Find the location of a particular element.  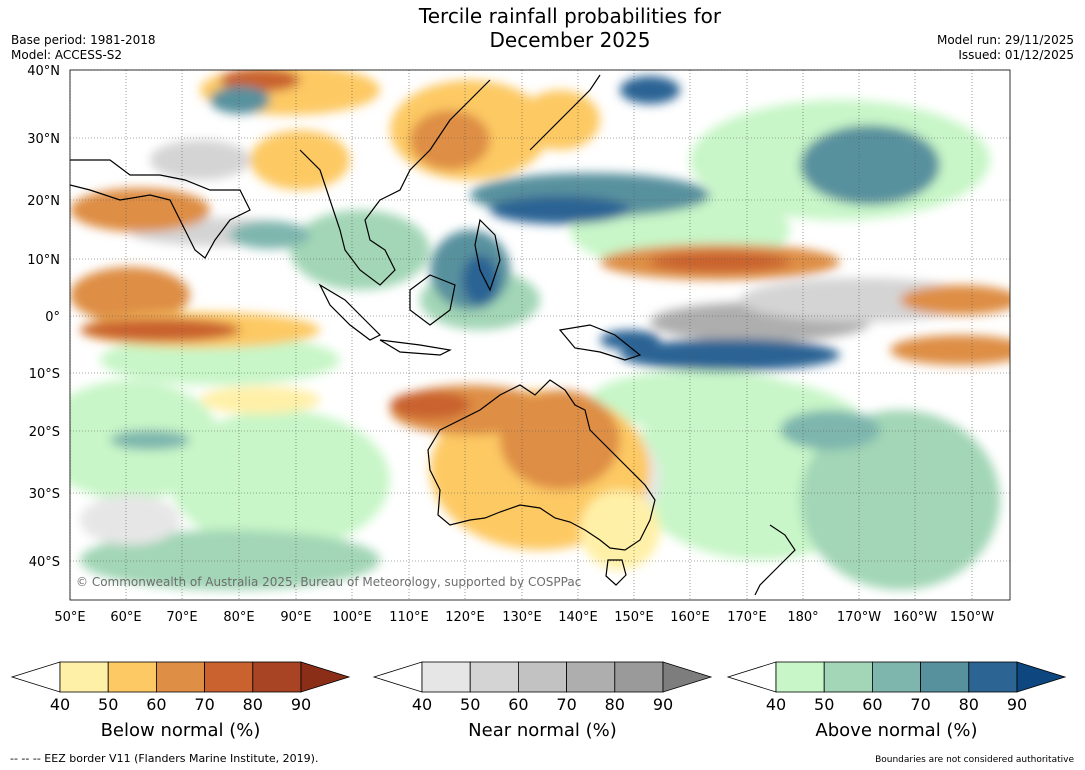

lon-label: 170°E is located at coordinates (747, 617).